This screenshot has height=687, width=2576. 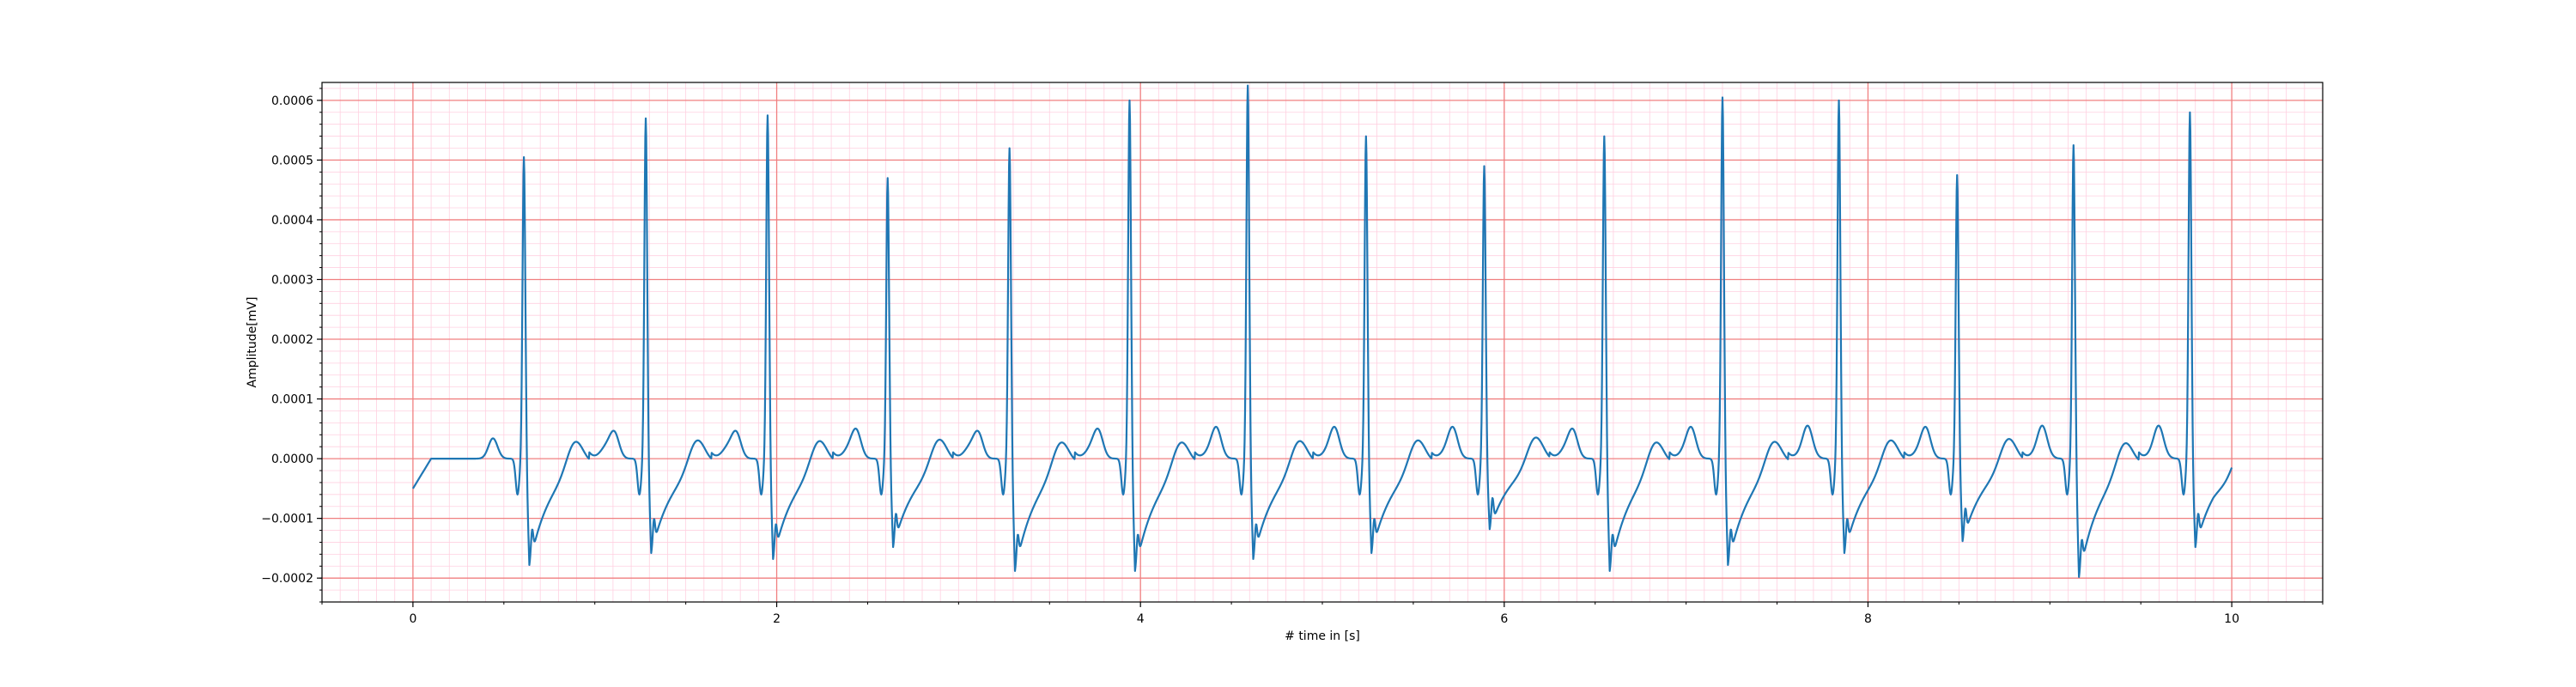 I want to click on y-tick-label: 0.0002, so click(x=292, y=340).